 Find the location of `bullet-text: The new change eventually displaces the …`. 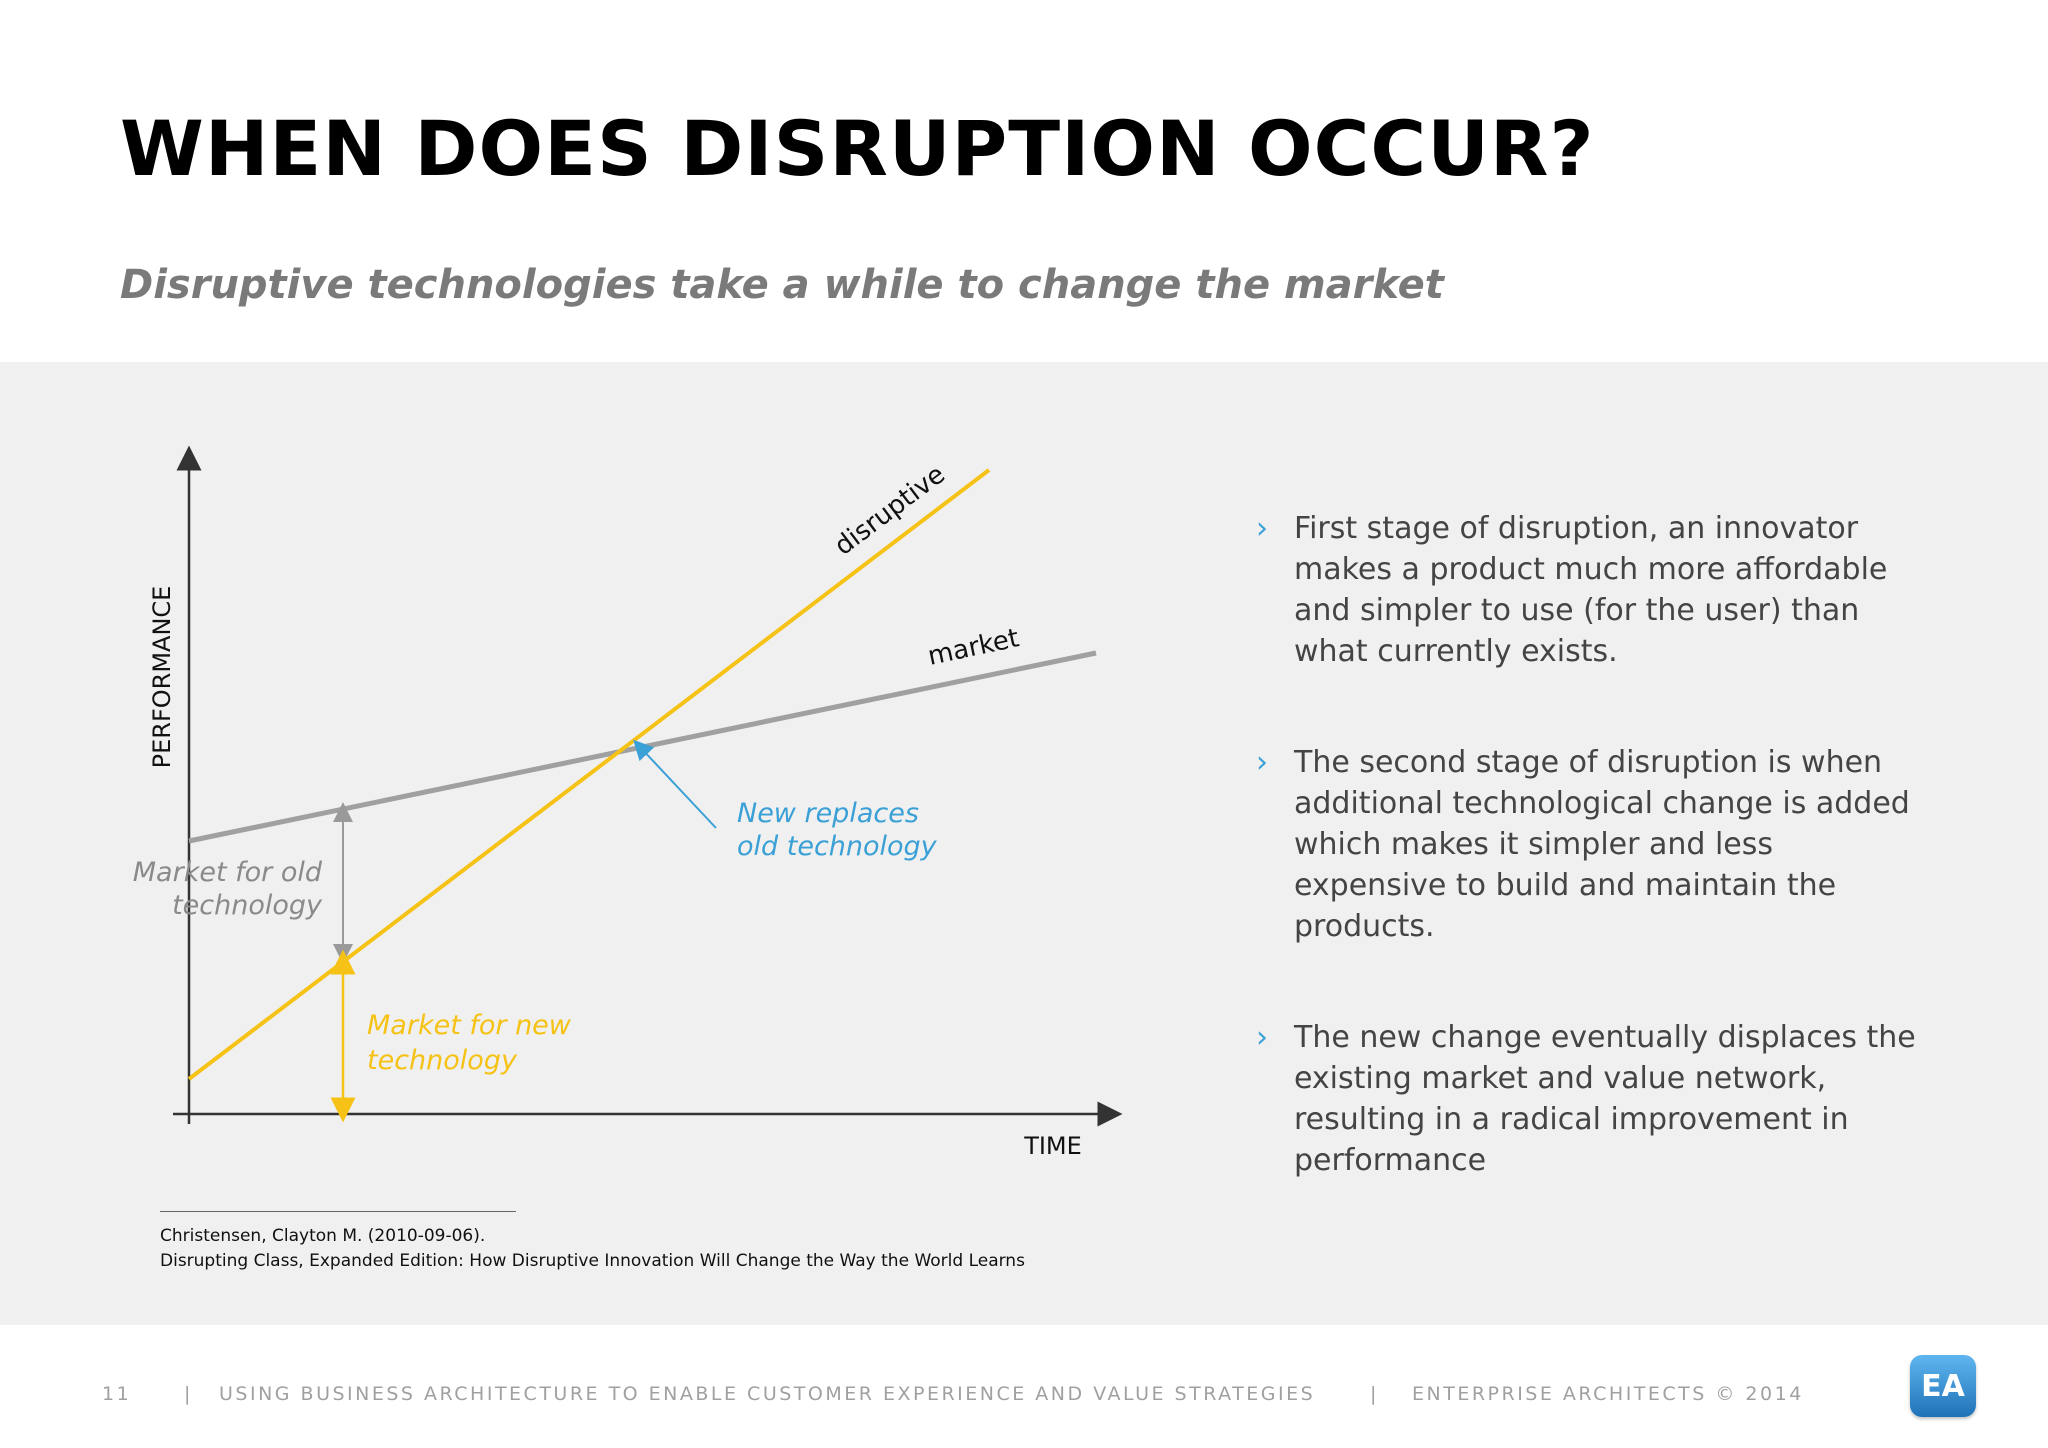

bullet-text: The new change eventually displaces the … is located at coordinates (1605, 1099).